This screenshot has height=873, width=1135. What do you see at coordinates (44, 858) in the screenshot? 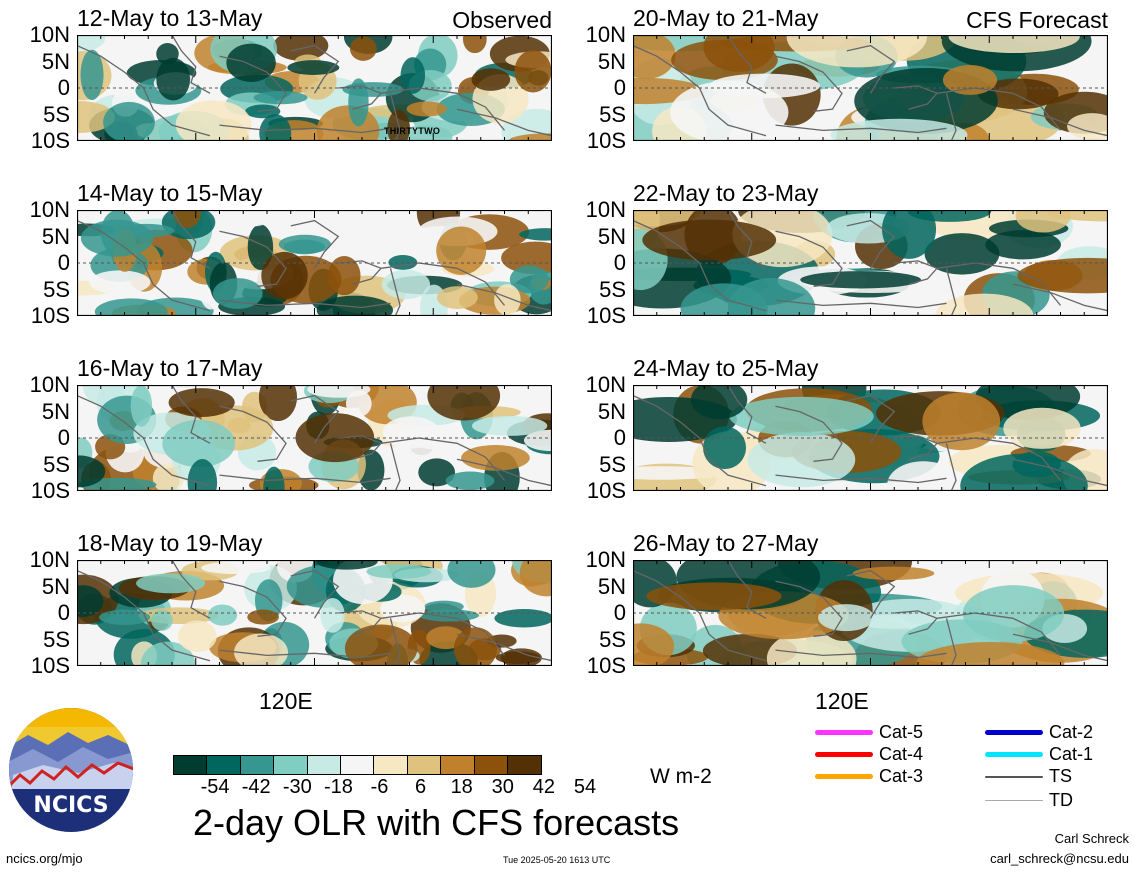
I see `footer-url: ncics.org/mjo` at bounding box center [44, 858].